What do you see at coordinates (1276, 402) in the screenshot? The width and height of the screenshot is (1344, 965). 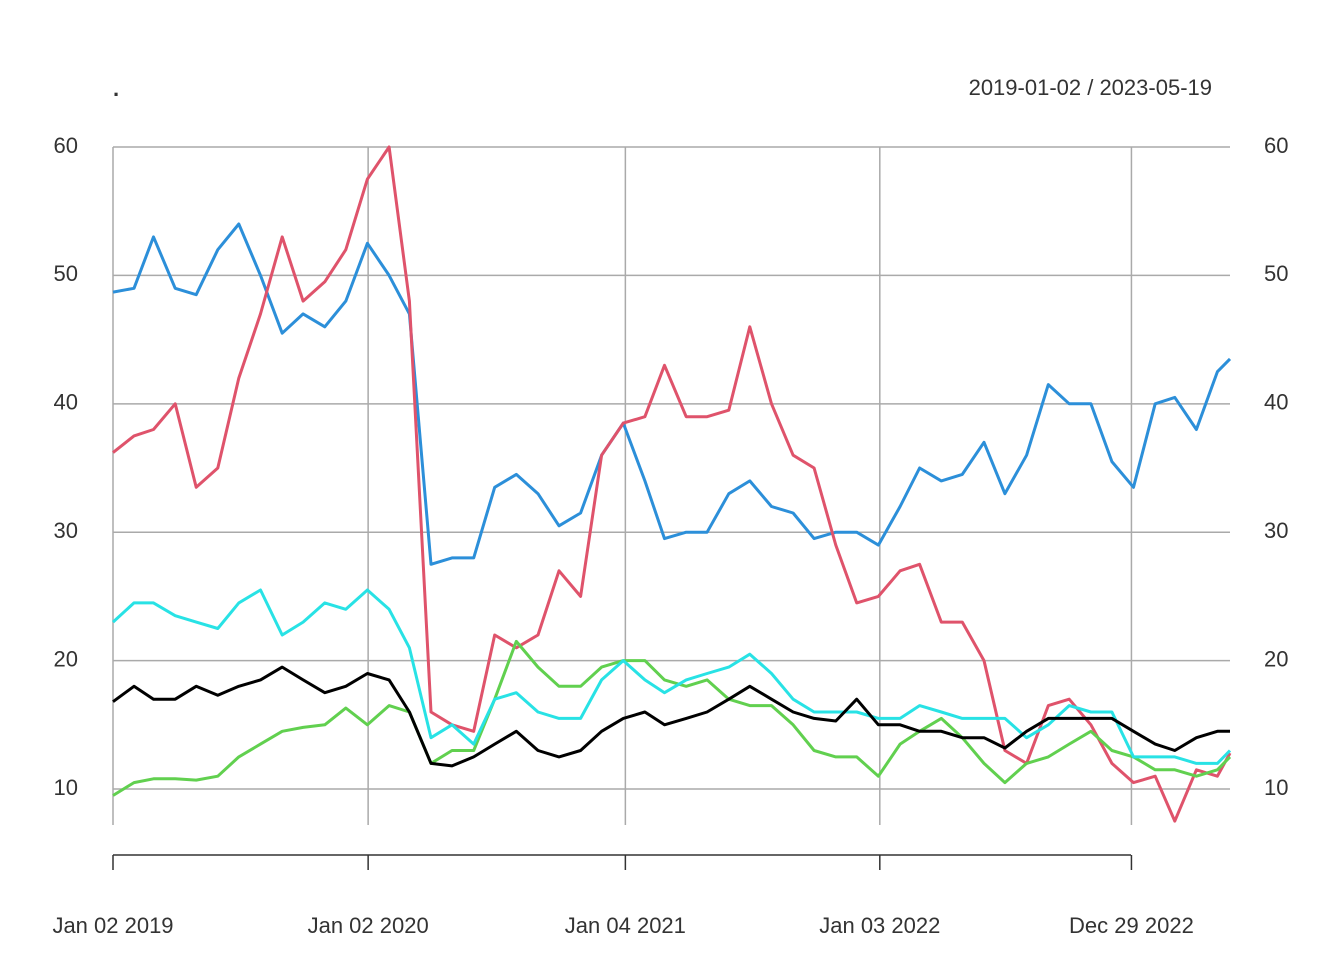 I see `y-tick-label-right: 40` at bounding box center [1276, 402].